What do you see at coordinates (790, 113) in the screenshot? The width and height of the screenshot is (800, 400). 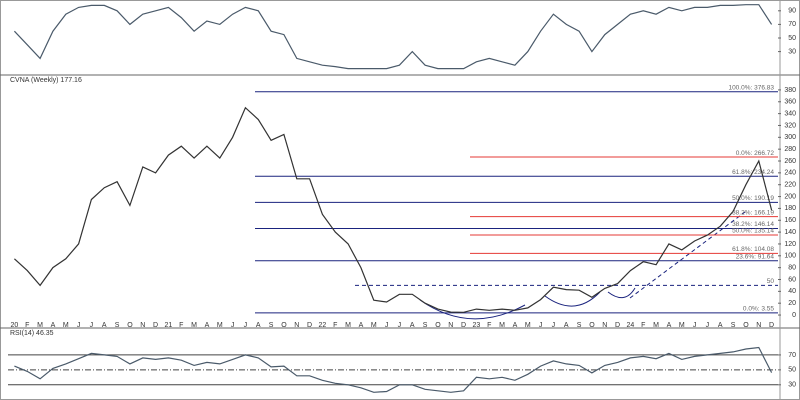 I see `y-tick-label: 340` at bounding box center [790, 113].